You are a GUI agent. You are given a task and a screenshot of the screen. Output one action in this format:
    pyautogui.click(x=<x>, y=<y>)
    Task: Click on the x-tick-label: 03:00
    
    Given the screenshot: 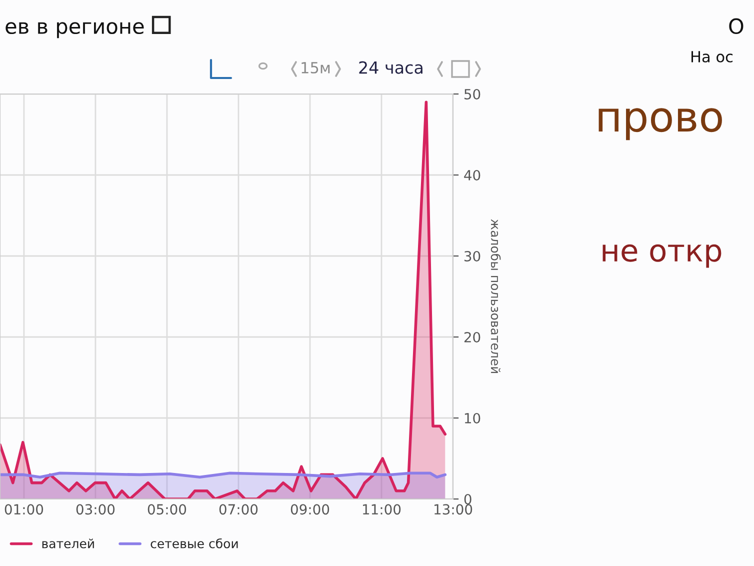 What is the action you would take?
    pyautogui.click(x=95, y=509)
    